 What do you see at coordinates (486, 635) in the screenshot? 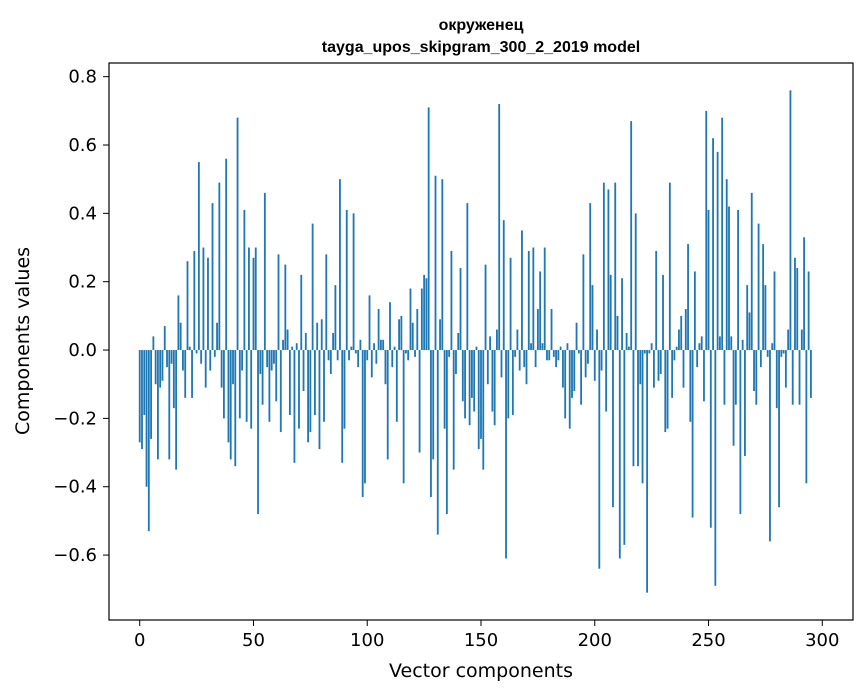
I see `x-axis-ticks: 0 50 100 150 200 250 300` at bounding box center [486, 635].